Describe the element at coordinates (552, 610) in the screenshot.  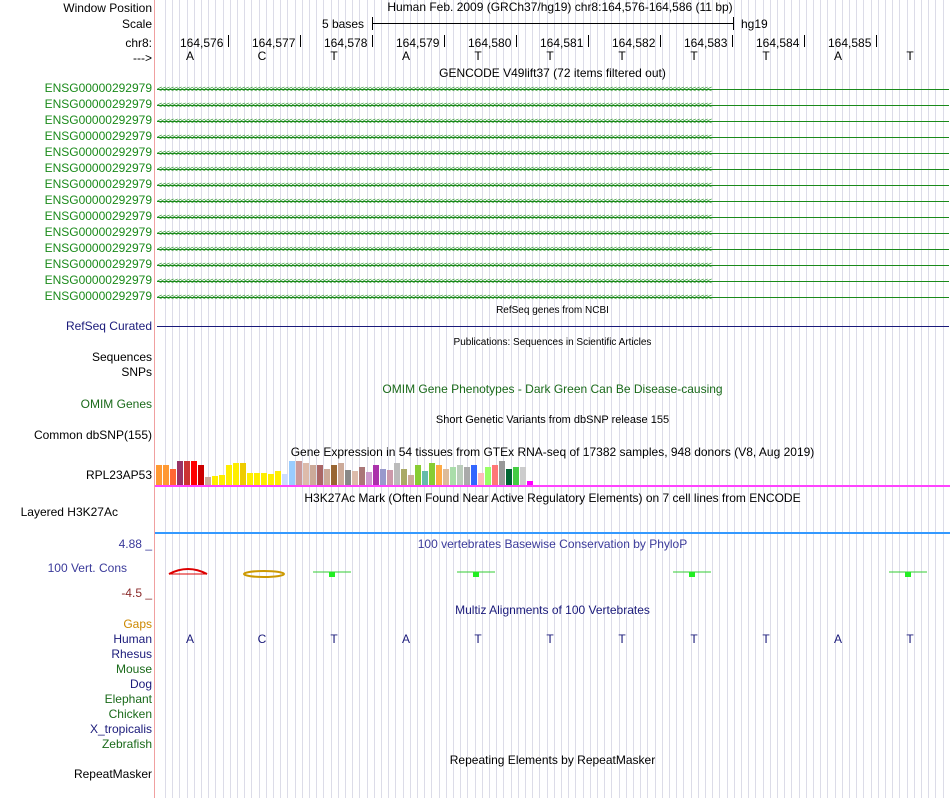
I see `multiz-title: Multiz Alignments of 100 Vertebrates` at that location.